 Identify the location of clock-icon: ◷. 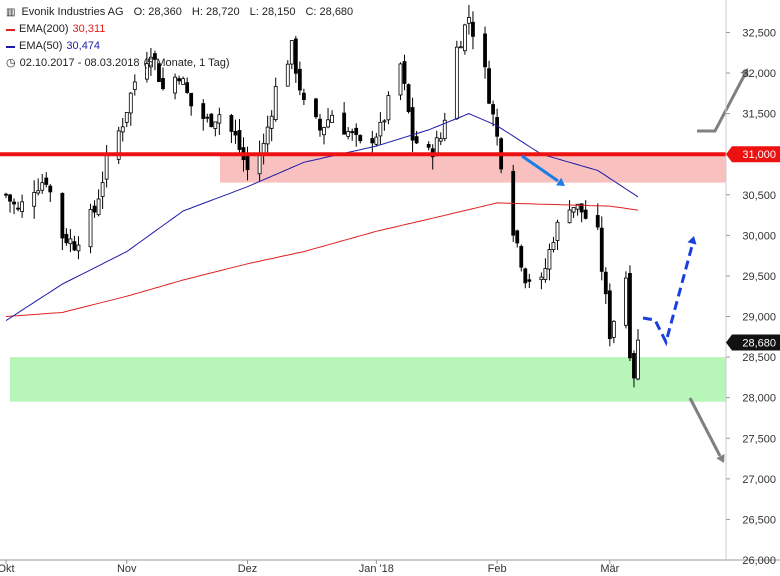
(11, 63).